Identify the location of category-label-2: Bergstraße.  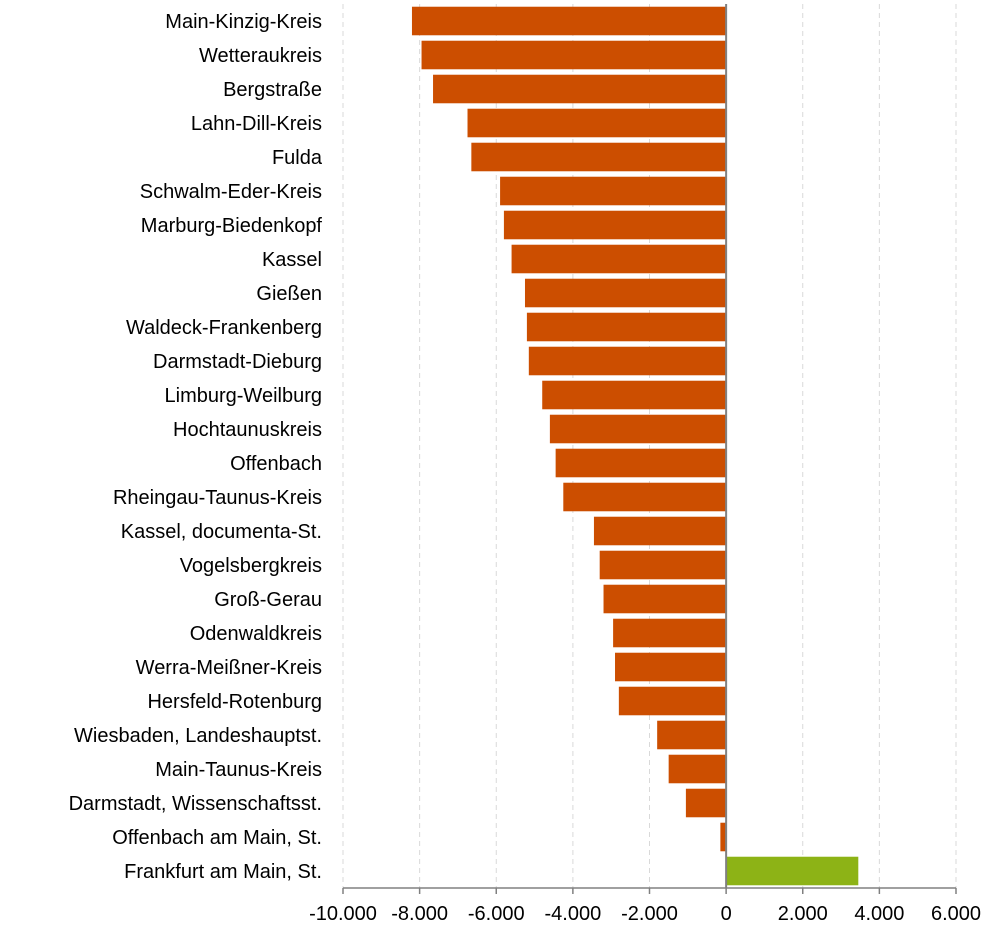
(272, 90).